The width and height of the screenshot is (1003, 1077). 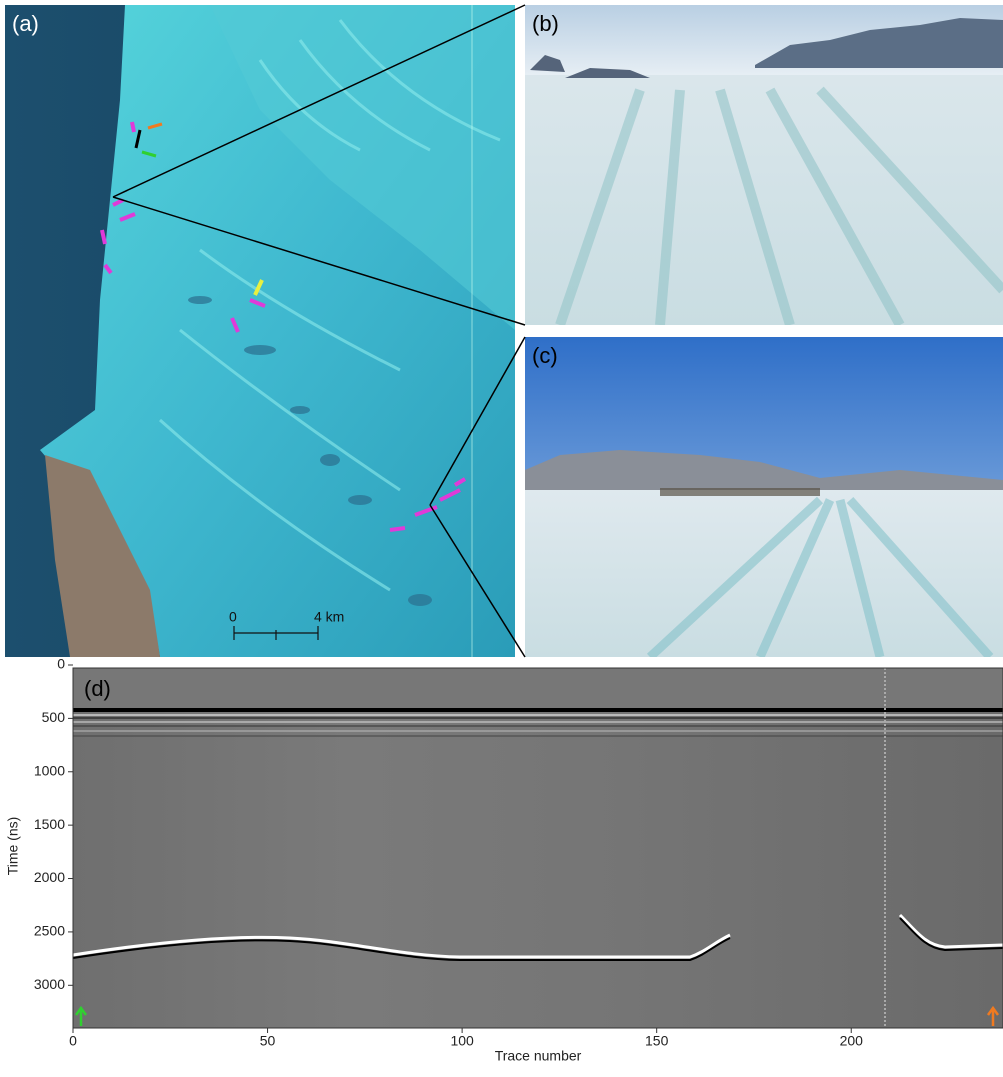 What do you see at coordinates (329, 617) in the screenshot?
I see `scale-end: 4 km` at bounding box center [329, 617].